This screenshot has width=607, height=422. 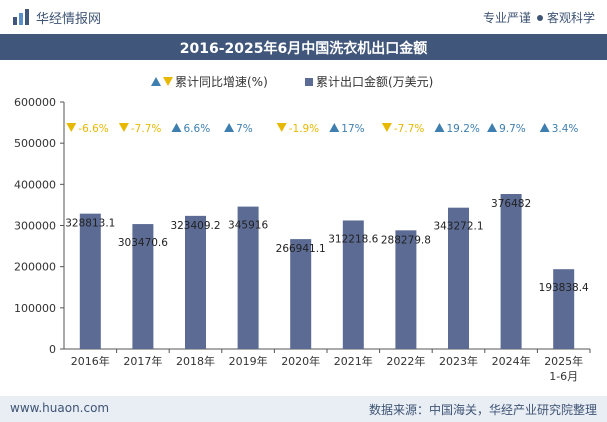 I want to click on brand-name: 华经情报网, so click(x=69, y=19).